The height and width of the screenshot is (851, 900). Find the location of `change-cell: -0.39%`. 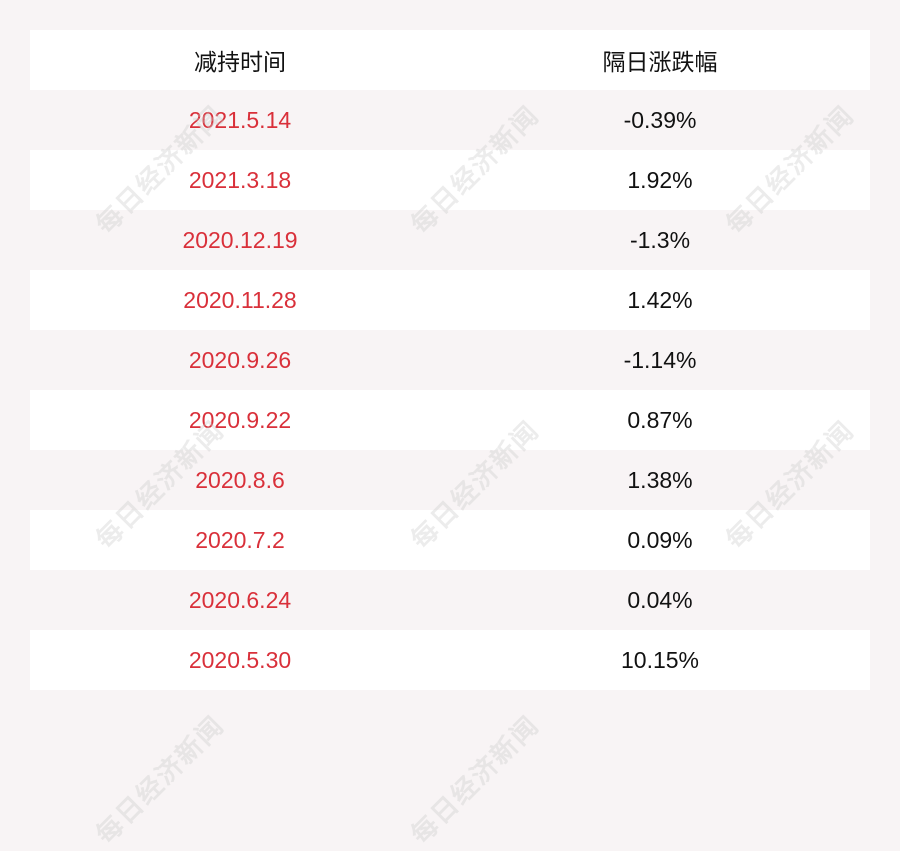

change-cell: -0.39% is located at coordinates (660, 119).